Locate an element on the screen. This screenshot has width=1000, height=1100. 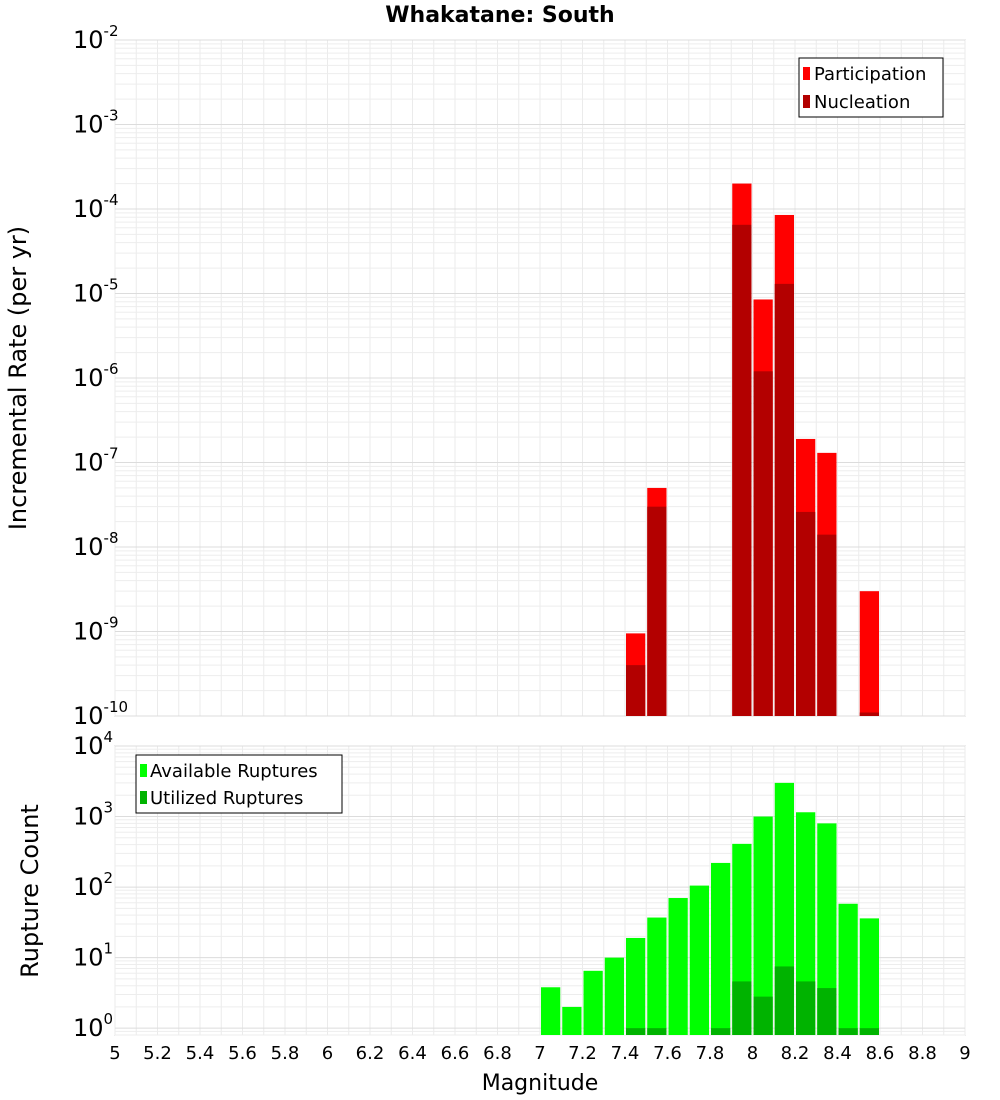
count-y-axis-label: Rupture Count is located at coordinates (30, 891).